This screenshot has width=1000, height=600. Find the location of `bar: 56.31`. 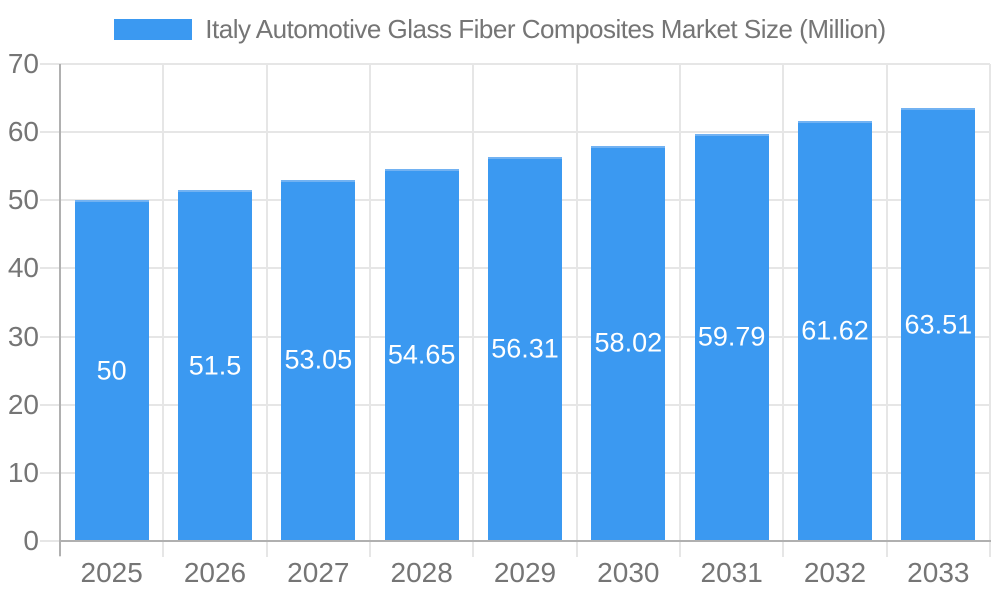

bar: 56.31 is located at coordinates (525, 349).